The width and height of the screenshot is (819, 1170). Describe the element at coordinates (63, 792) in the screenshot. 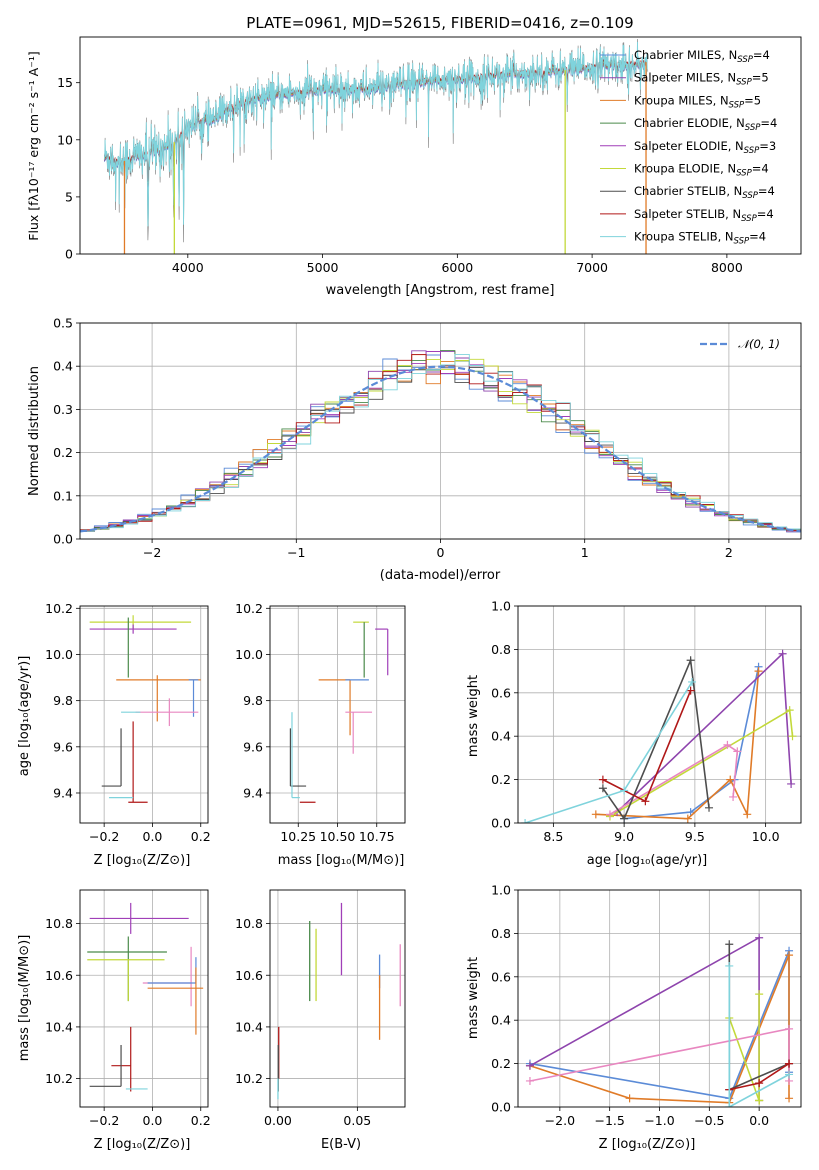

I see `ytick-label: 9.4` at that location.